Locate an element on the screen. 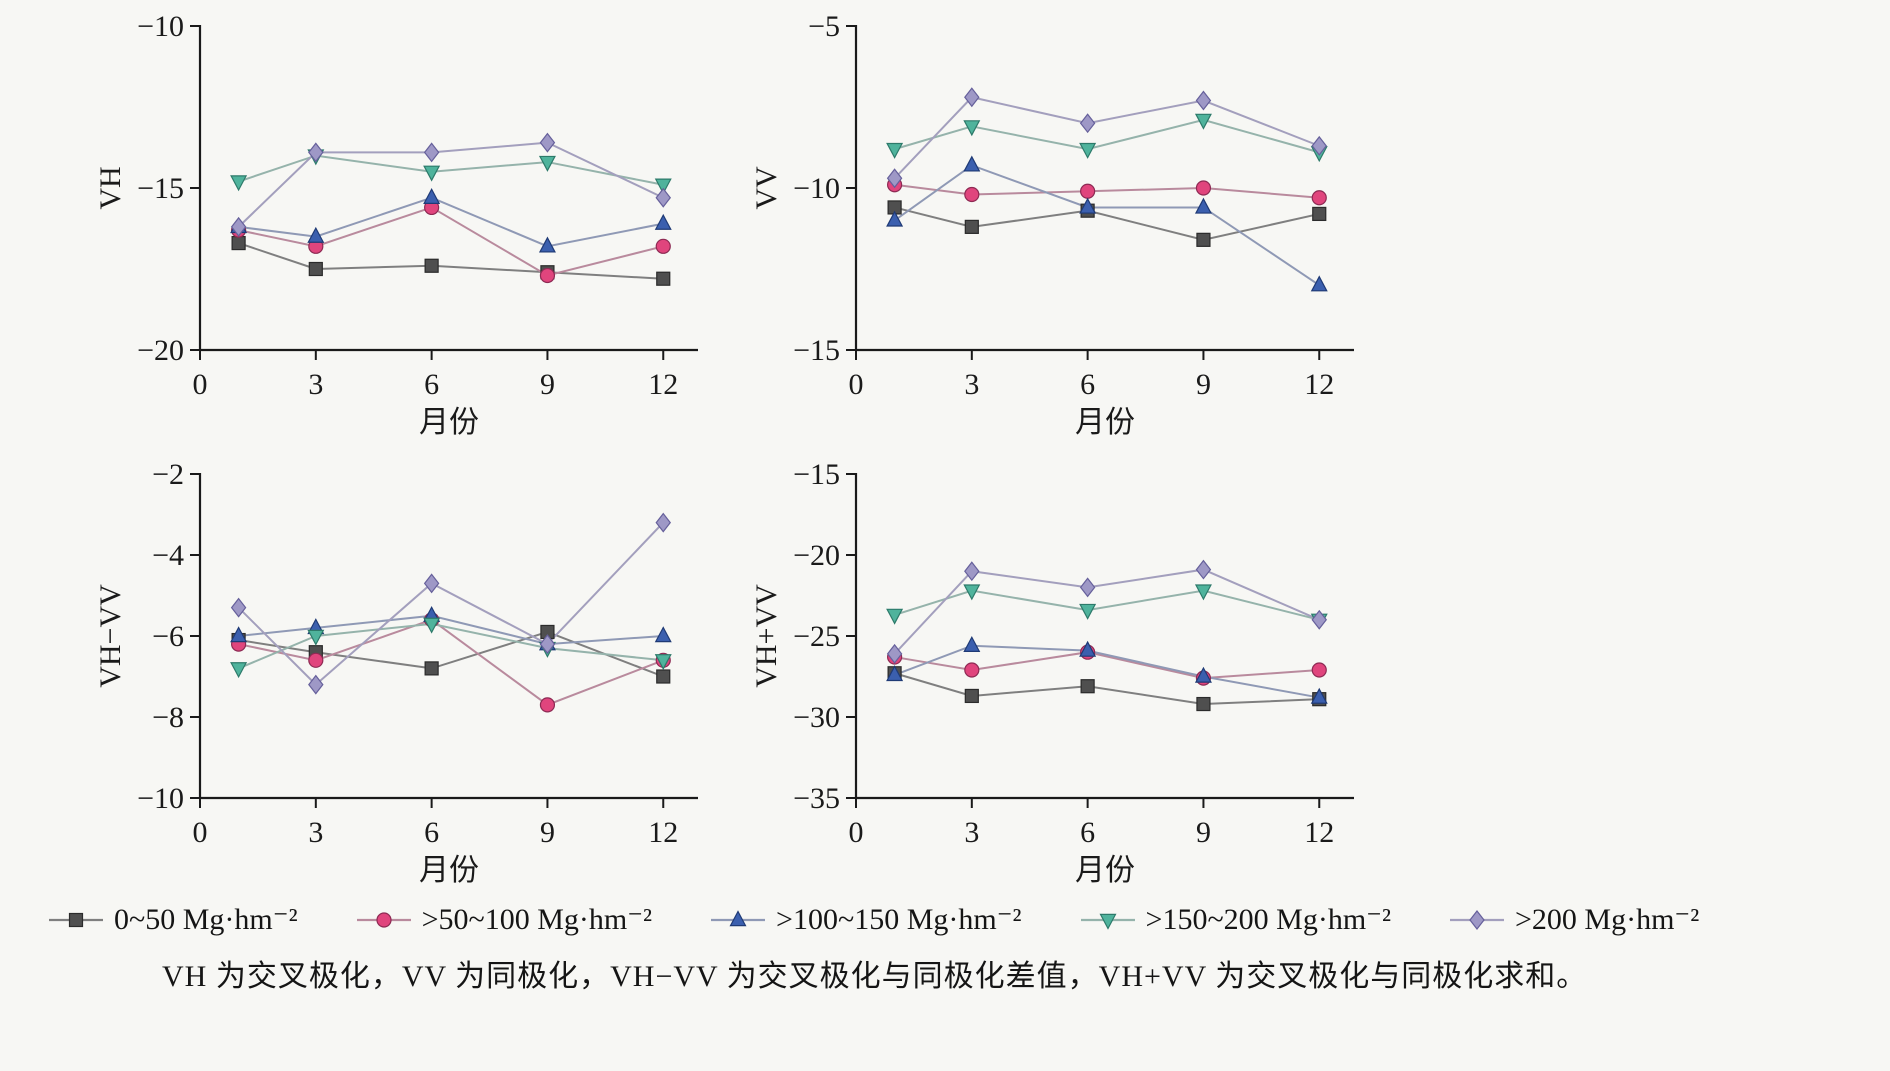  square-marker-icon is located at coordinates (76, 919).